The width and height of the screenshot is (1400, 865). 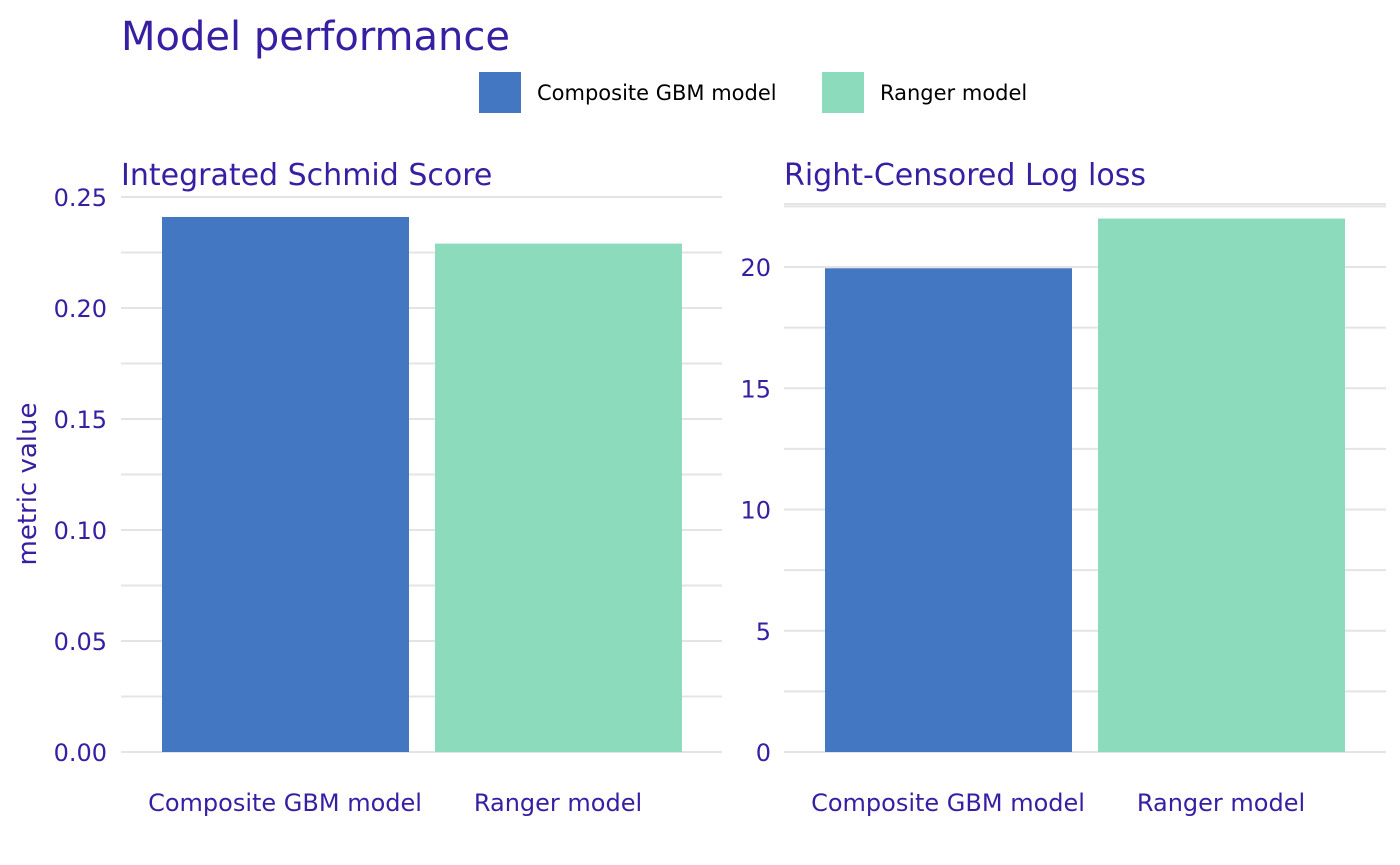 I want to click on y-tick-label: 15, so click(x=755, y=389).